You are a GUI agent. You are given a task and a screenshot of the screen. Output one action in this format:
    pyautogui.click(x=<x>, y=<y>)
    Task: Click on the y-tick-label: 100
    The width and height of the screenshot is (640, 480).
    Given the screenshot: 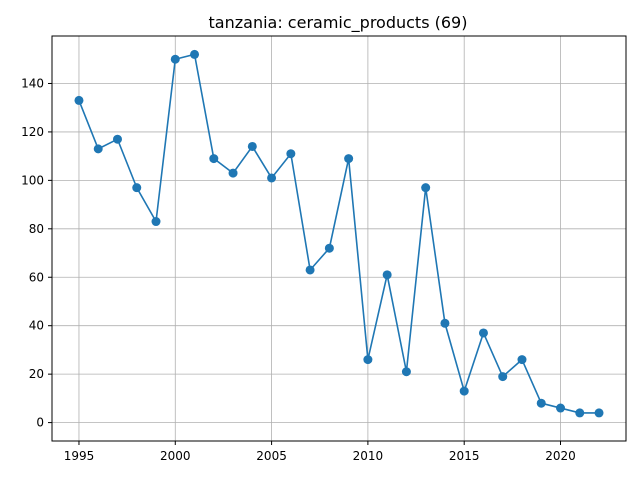 What is the action you would take?
    pyautogui.click(x=32, y=180)
    